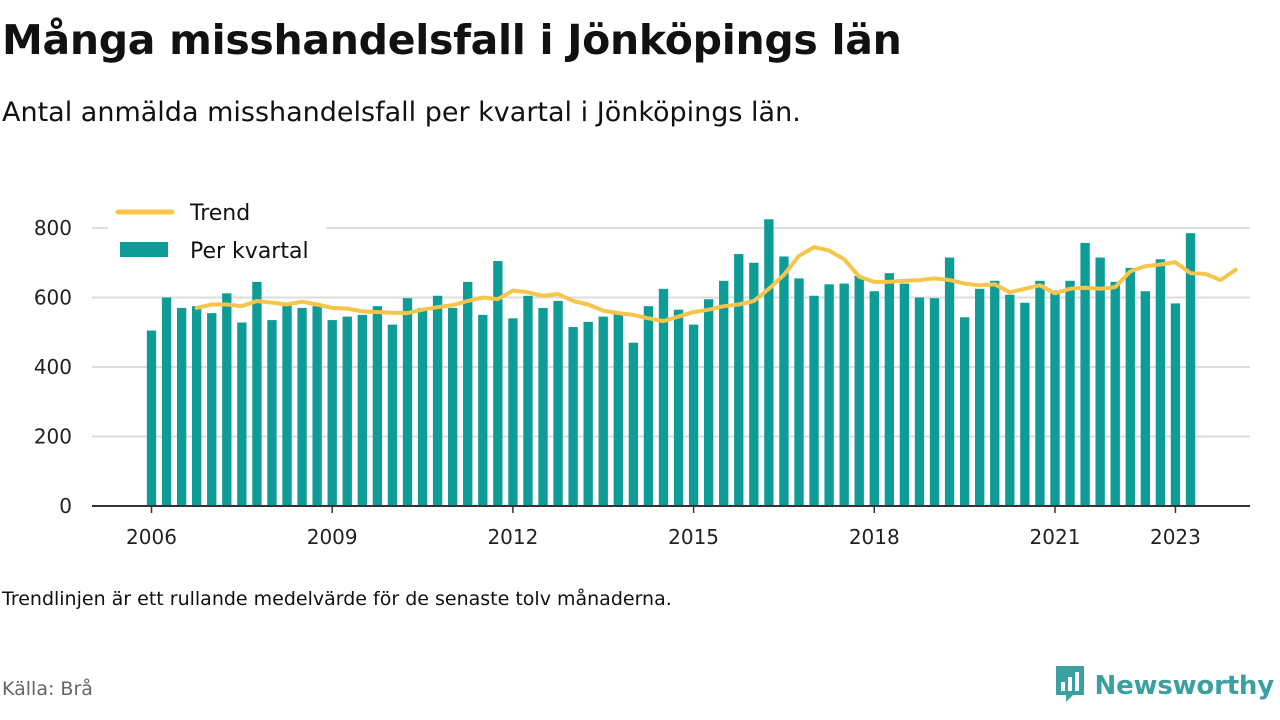  I want to click on x-tick-label: 2006, so click(151, 537).